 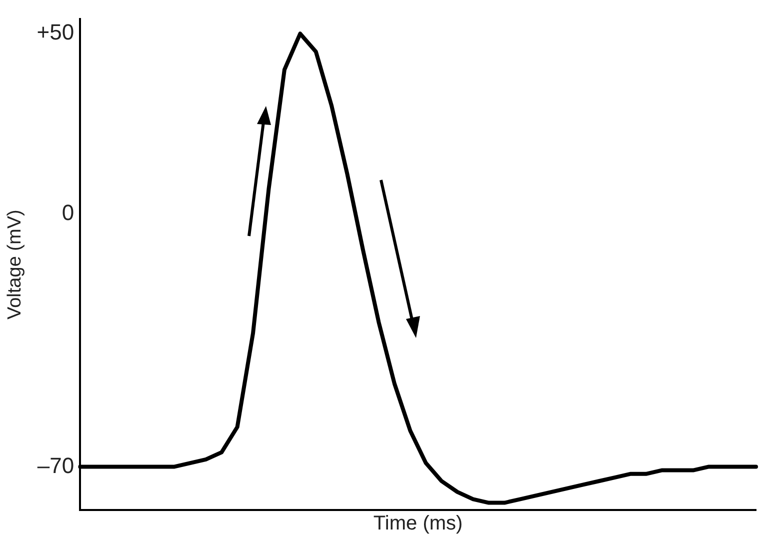 What do you see at coordinates (55, 32) in the screenshot?
I see `y-tick-label: +50` at bounding box center [55, 32].